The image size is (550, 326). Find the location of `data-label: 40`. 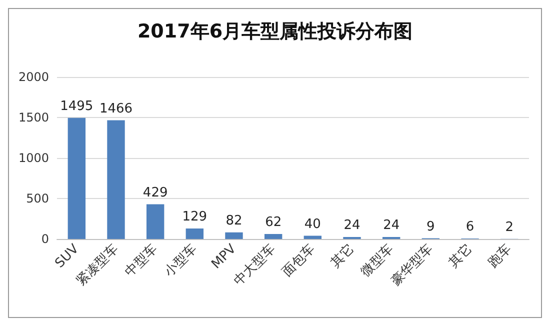

data-label: 40 is located at coordinates (312, 224).